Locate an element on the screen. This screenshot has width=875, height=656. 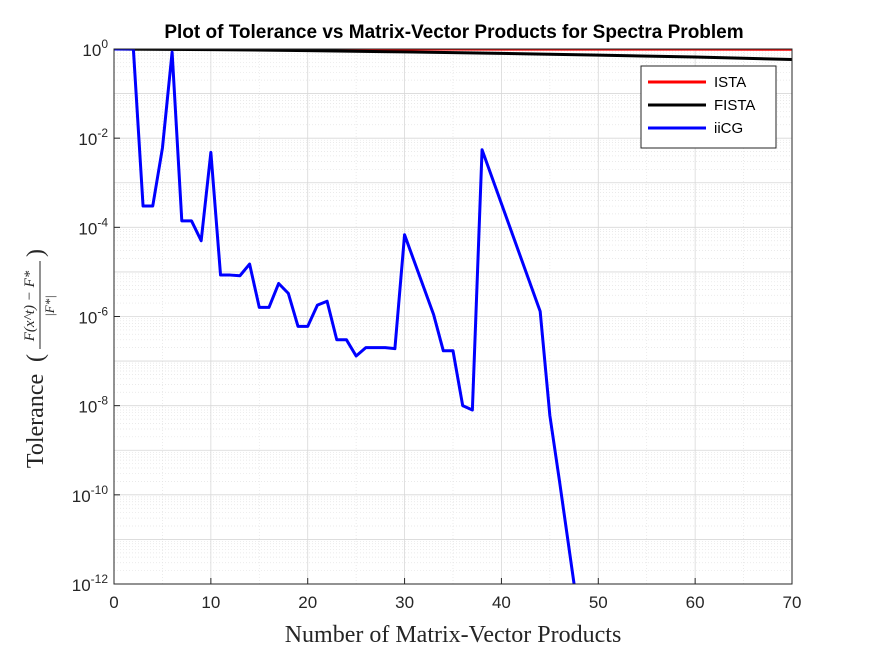
legend-box is located at coordinates (708, 107).